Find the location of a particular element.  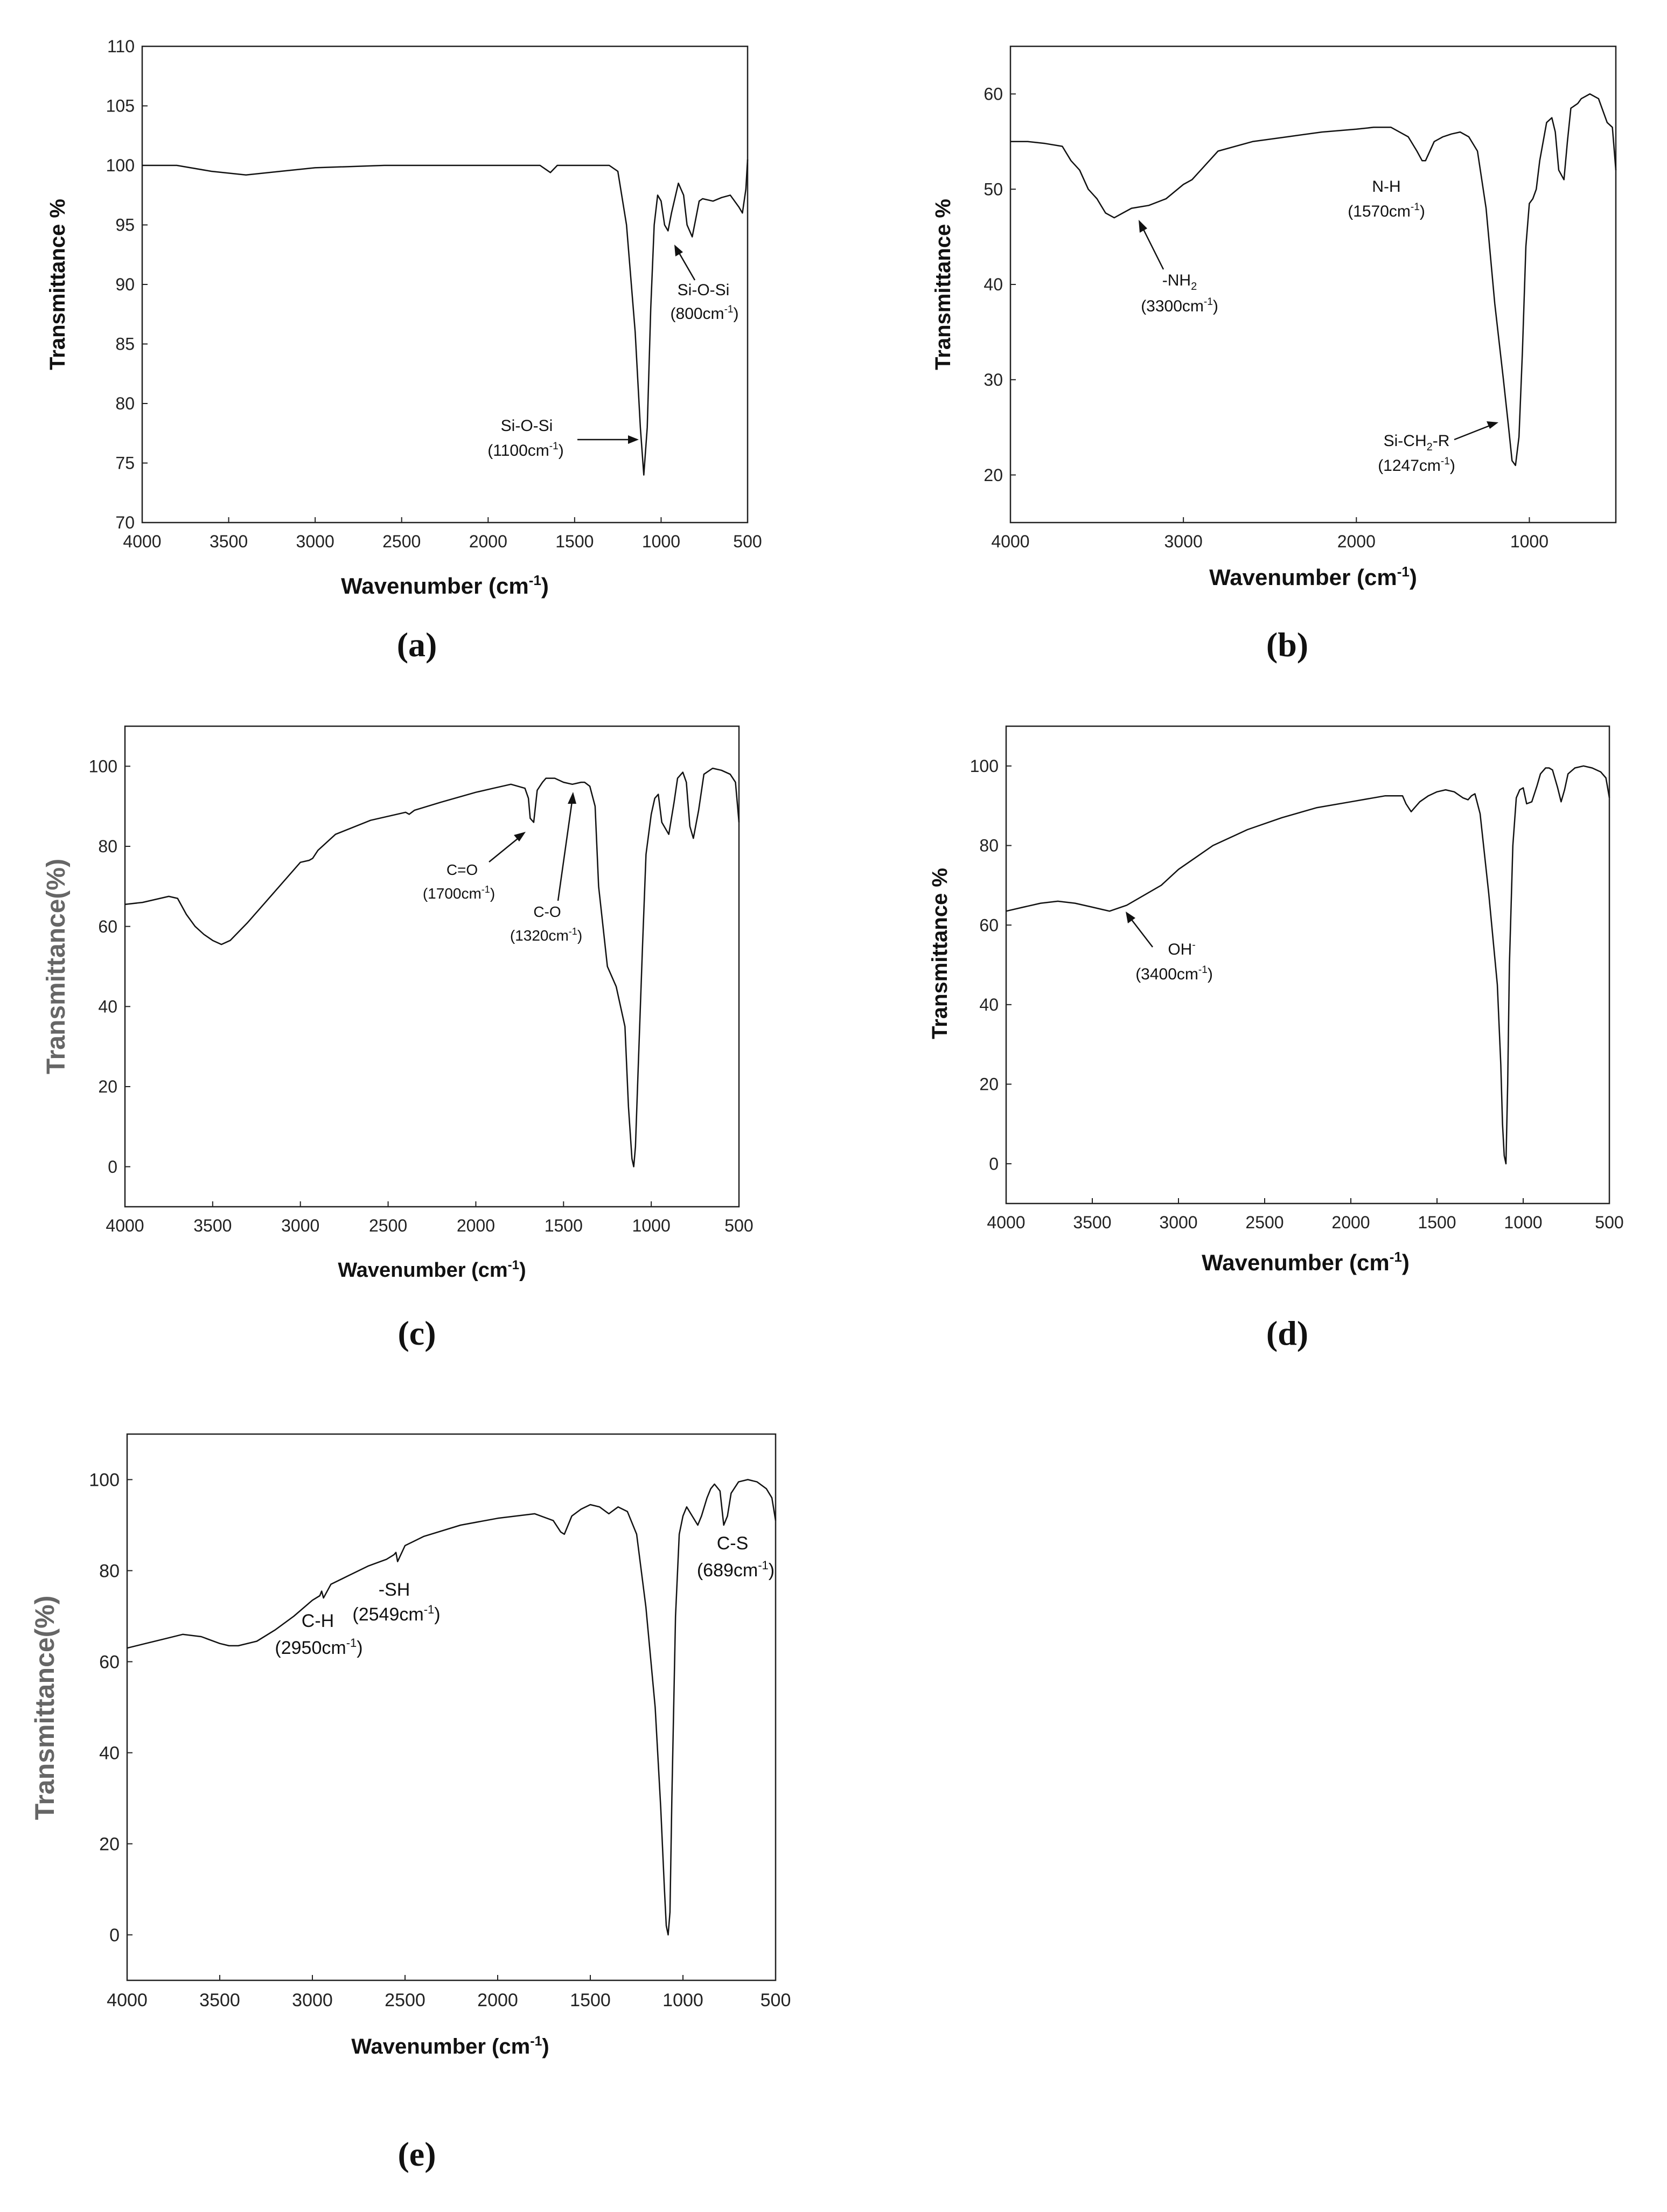

annotation-value-b-2: (1570cm-1) is located at coordinates (1386, 210).